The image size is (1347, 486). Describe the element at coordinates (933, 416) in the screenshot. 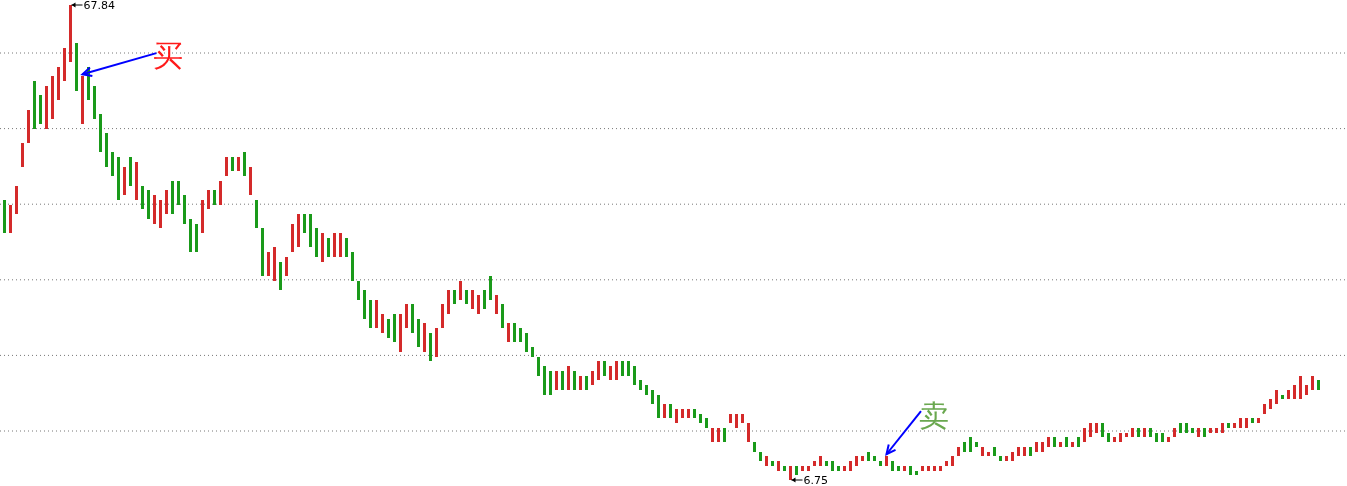

I see `annotation: 卖` at that location.